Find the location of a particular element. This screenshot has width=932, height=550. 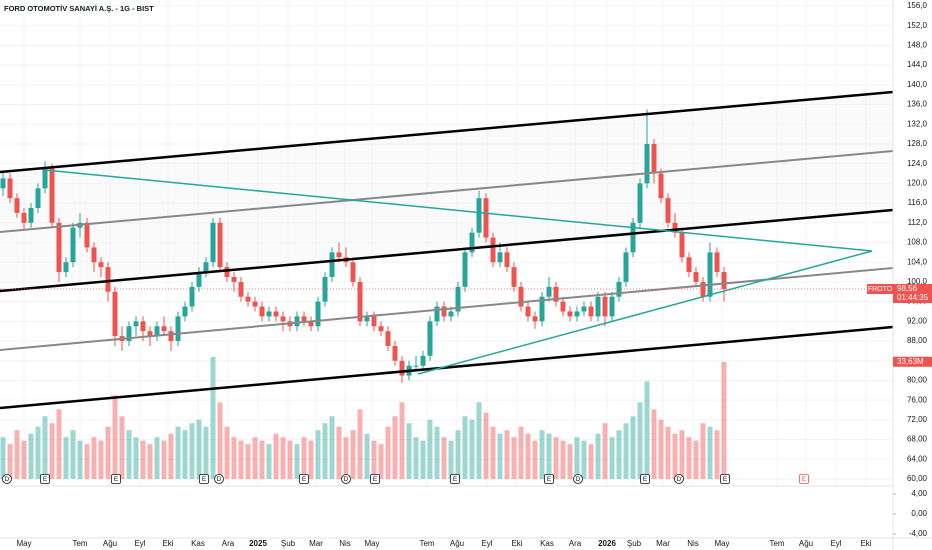

y-tick-label: 124,0 is located at coordinates (917, 163).